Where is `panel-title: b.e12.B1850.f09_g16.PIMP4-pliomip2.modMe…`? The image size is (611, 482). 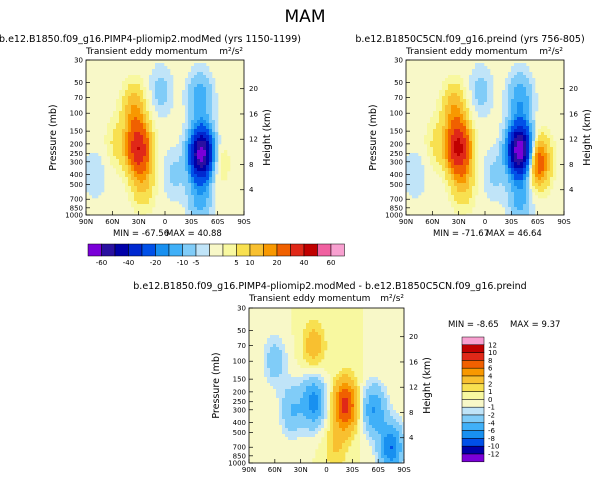 panel-title: b.e12.B1850.f09_g16.PIMP4-pliomip2.modMe… is located at coordinates (150, 39).